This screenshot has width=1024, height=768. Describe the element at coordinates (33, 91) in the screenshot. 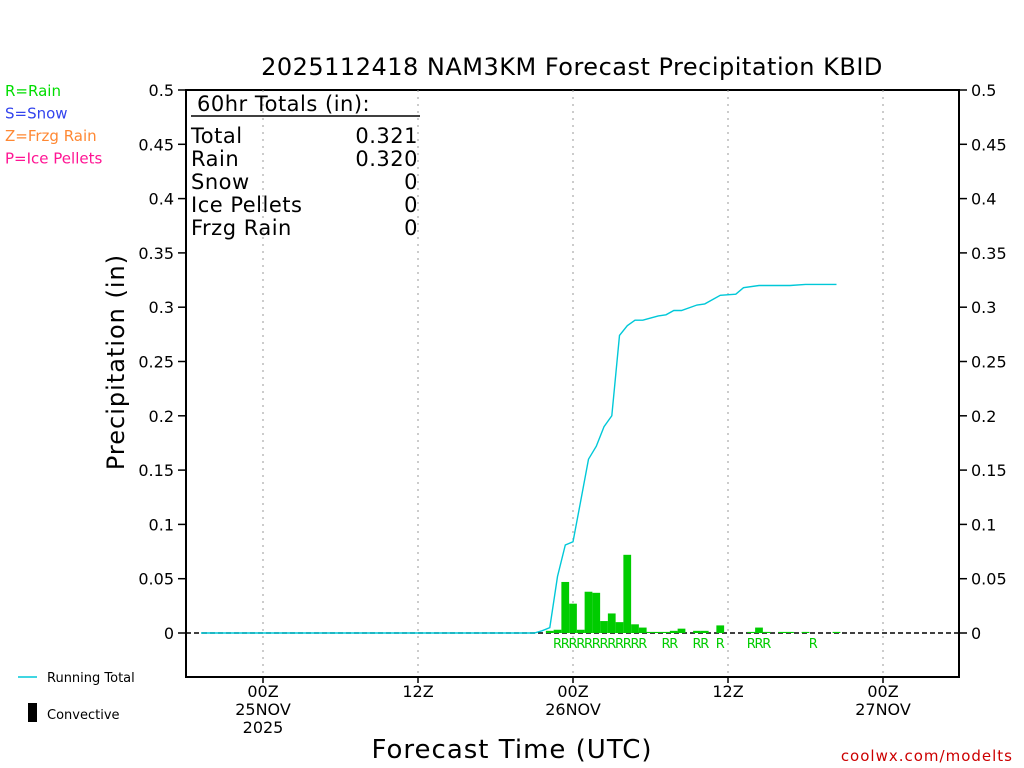

I see `precip-type-legend-item: R=Rain` at that location.